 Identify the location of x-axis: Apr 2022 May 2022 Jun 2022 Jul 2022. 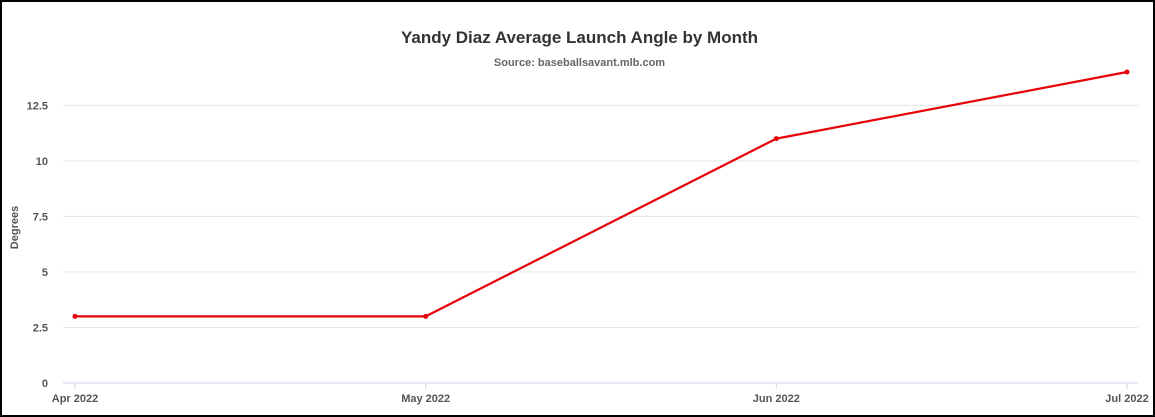
(600, 393).